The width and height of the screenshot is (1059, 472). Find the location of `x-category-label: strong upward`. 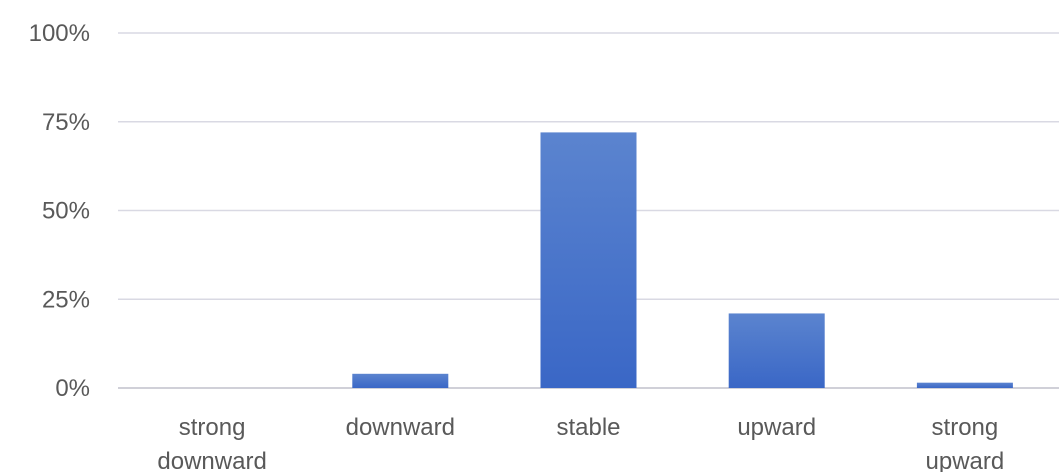

x-category-label: strong upward is located at coordinates (965, 443).